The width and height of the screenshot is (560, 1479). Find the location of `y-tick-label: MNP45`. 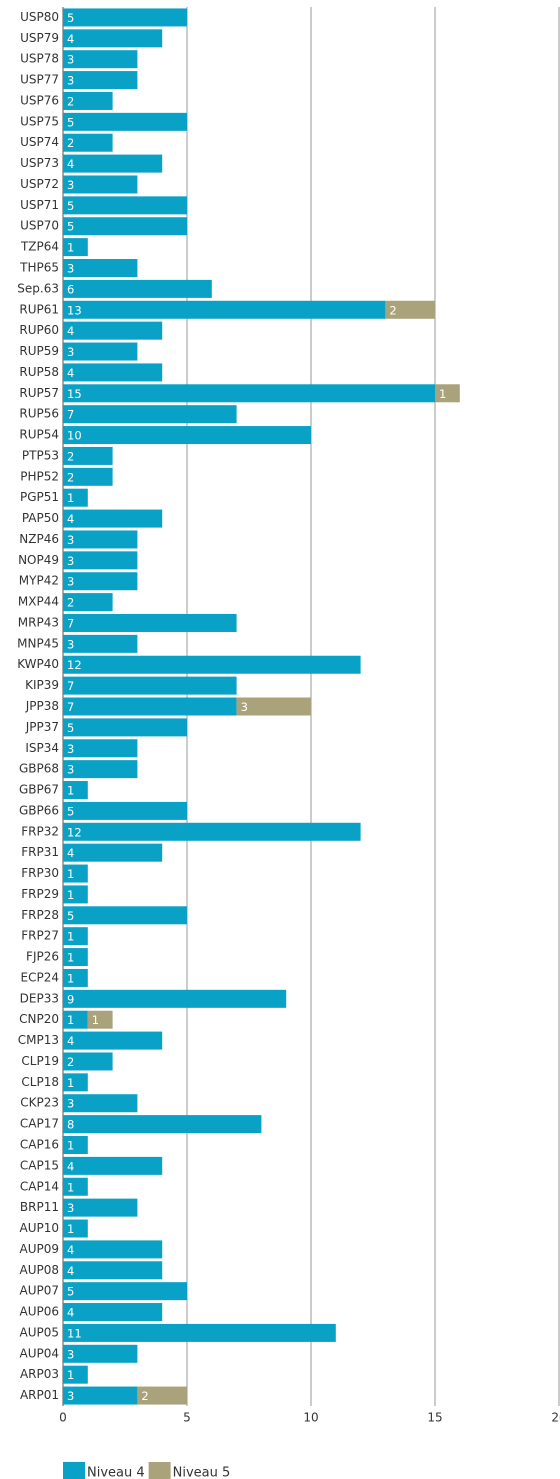

y-tick-label: MNP45 is located at coordinates (38, 643).